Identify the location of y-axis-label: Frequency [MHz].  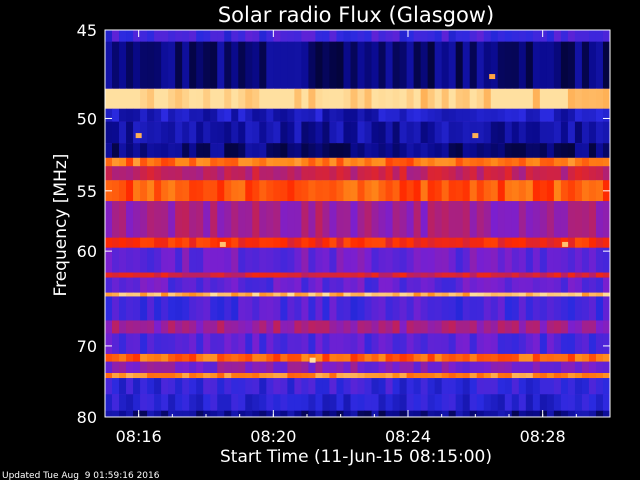
(61, 225).